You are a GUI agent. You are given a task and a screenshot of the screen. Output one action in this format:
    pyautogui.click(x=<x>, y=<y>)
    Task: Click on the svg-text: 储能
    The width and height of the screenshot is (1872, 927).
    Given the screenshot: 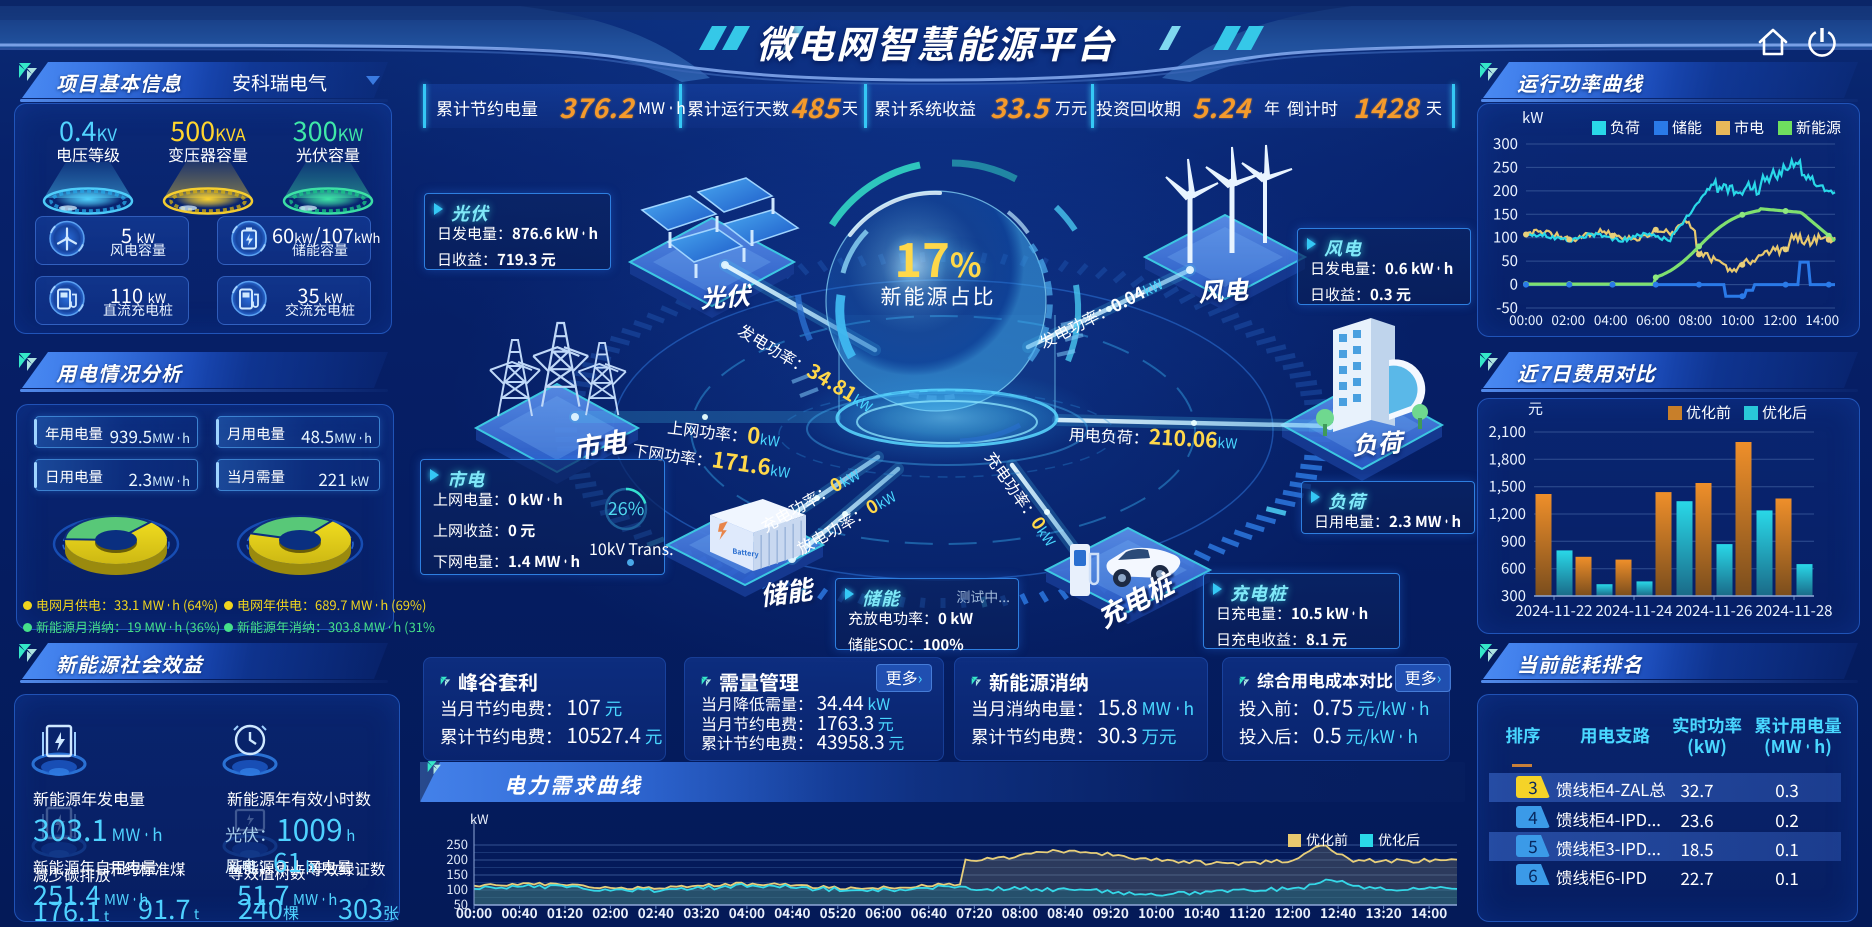 What is the action you would take?
    pyautogui.click(x=1687, y=127)
    